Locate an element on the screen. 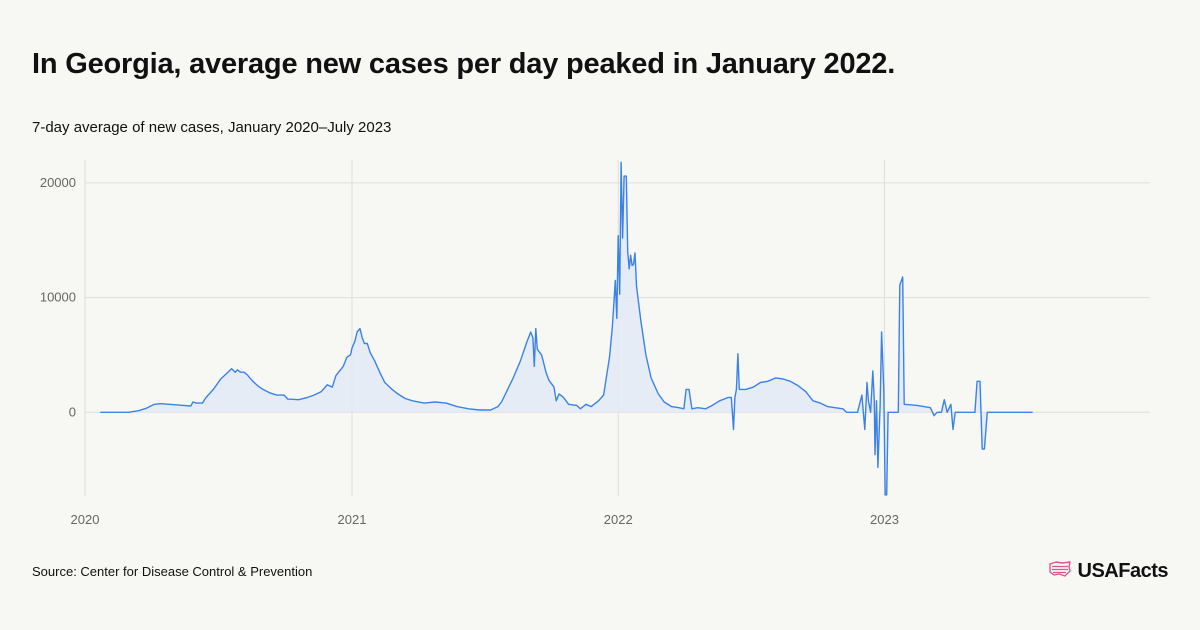  x-tick-label: 2022 is located at coordinates (618, 519).